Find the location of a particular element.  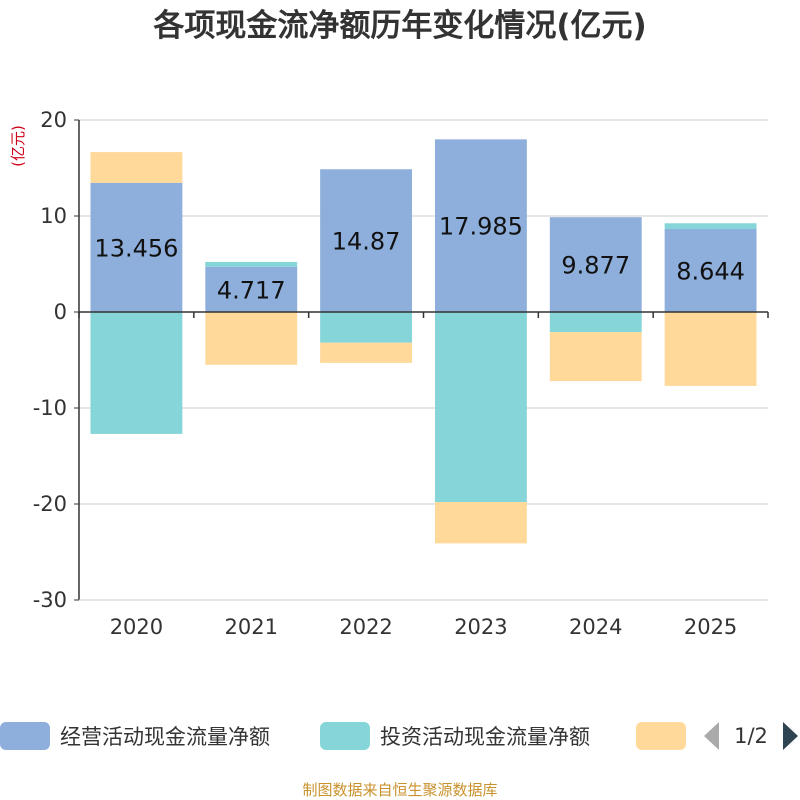

data-label: 17.985 is located at coordinates (481, 227).